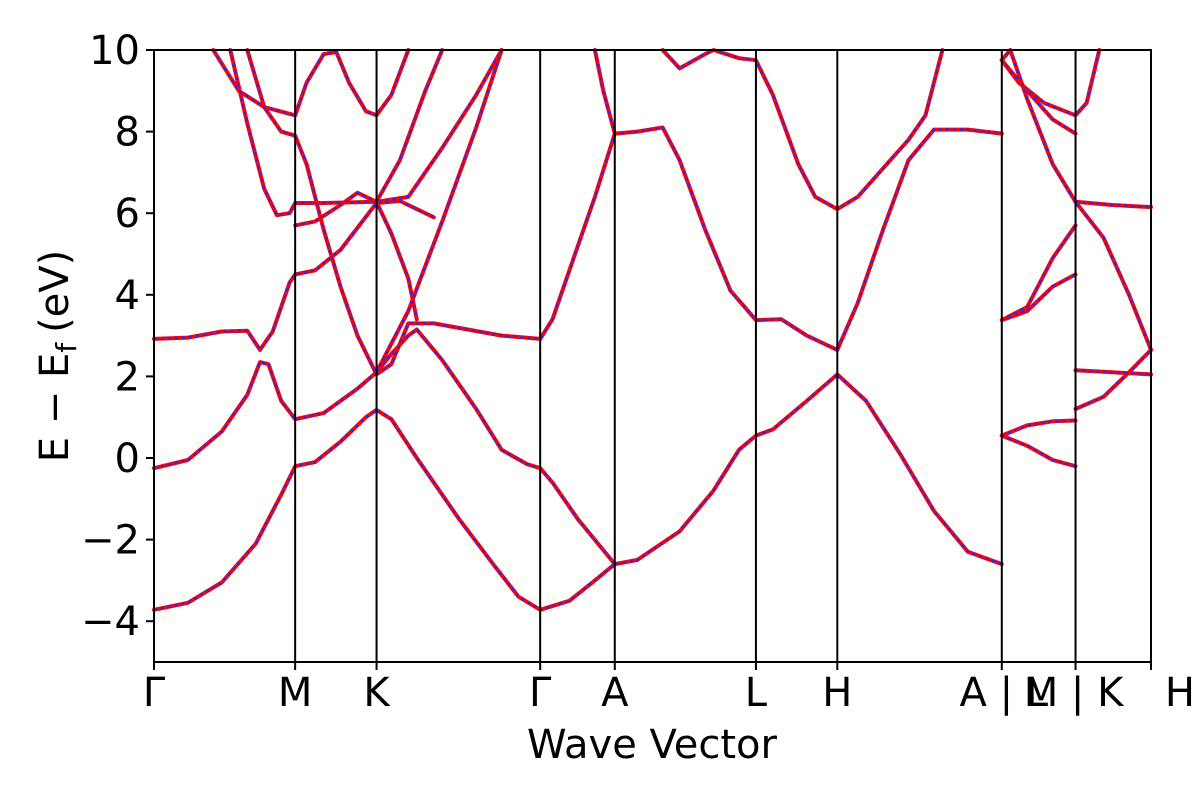  What do you see at coordinates (127, 377) in the screenshot?
I see `y-tick-label: 2` at bounding box center [127, 377].